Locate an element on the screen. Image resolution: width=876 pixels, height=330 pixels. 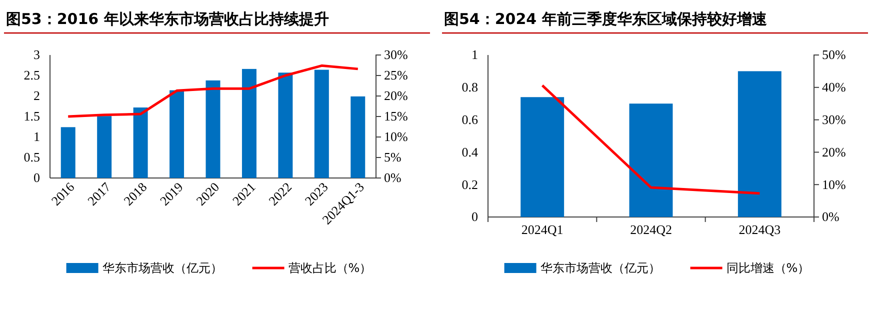
line-series is located at coordinates (213, 91).